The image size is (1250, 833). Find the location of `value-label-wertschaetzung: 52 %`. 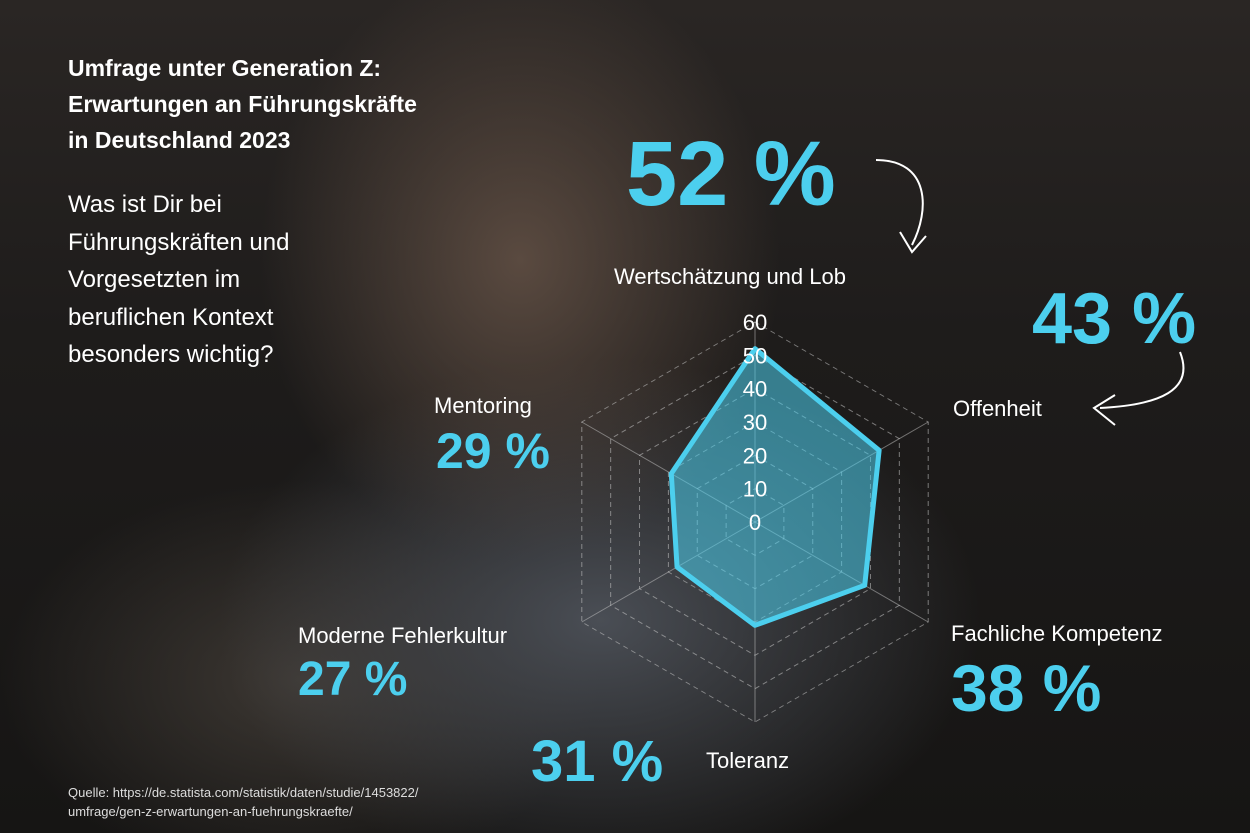

value-label-wertschaetzung: 52 % is located at coordinates (731, 174).